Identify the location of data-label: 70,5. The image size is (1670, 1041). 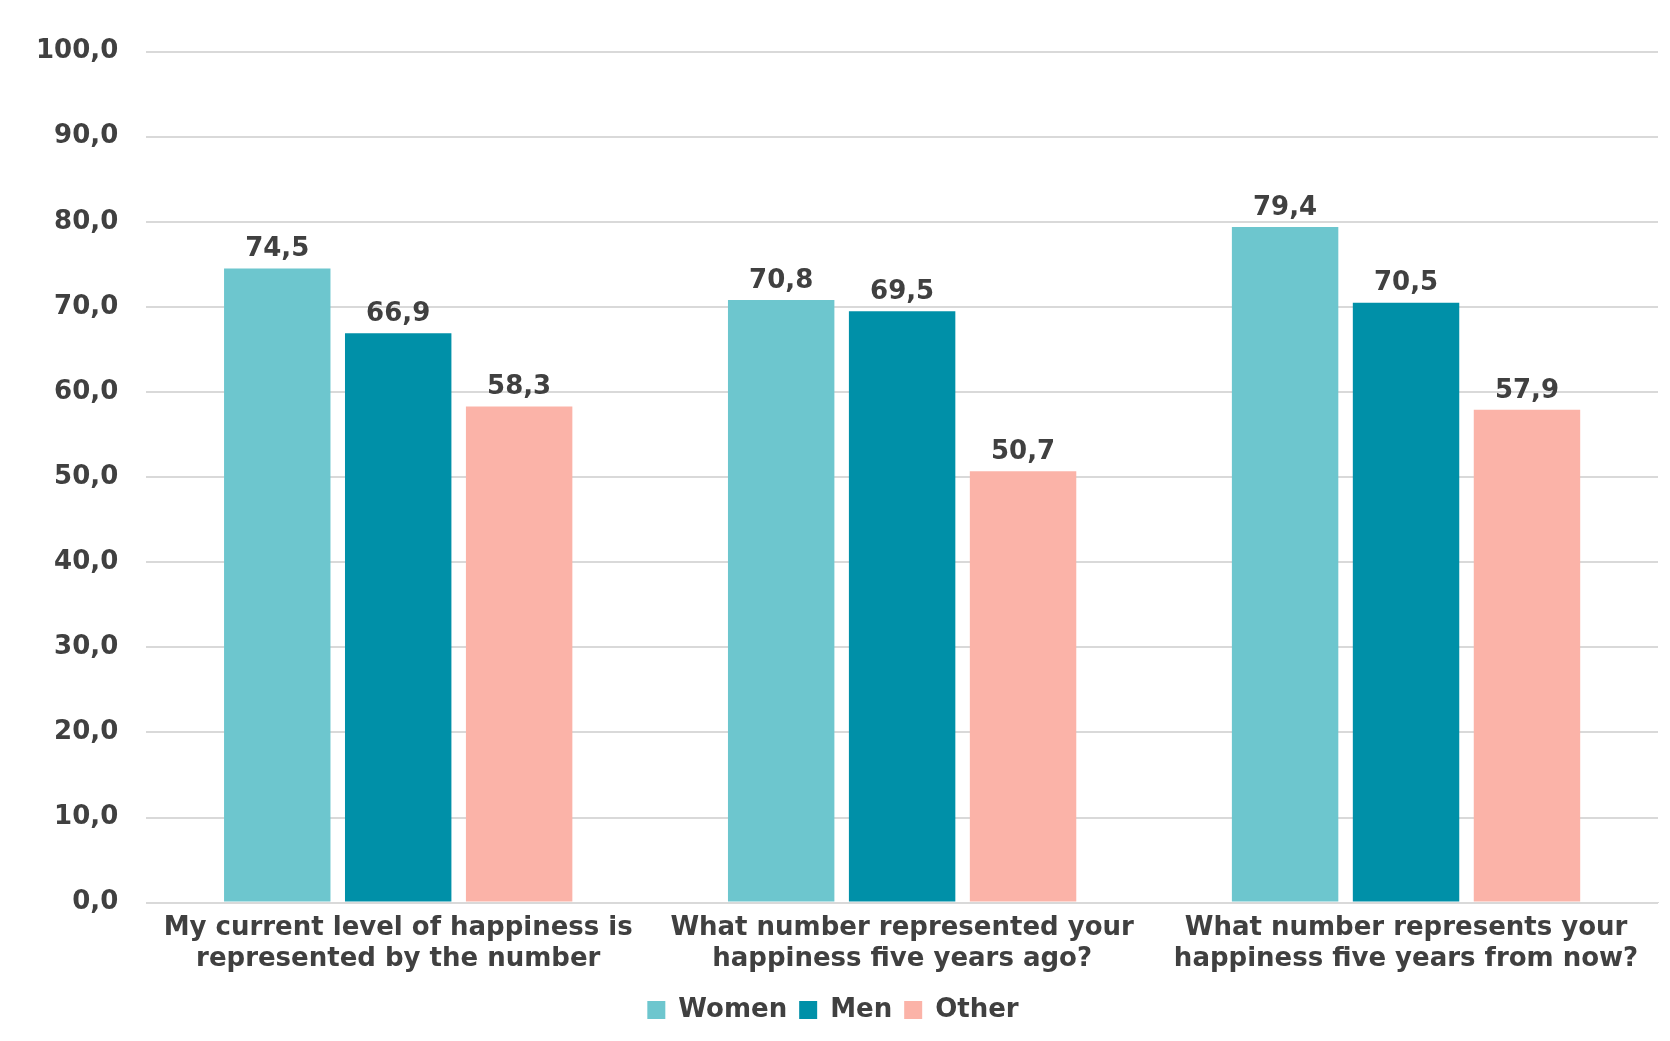
(1406, 281).